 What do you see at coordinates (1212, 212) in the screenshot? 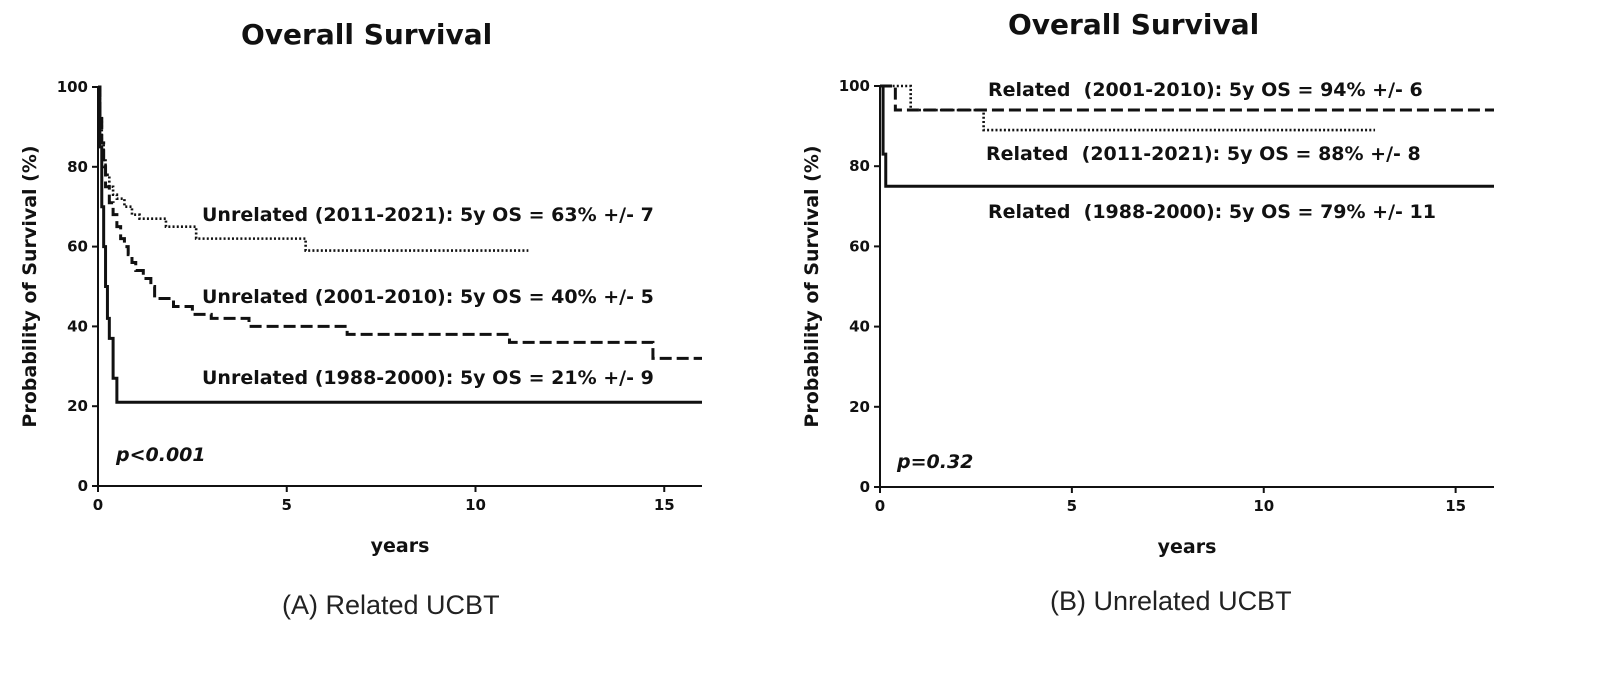
I see `series-label: Related (1988-2000): 5y OS = 79% +/- 11` at bounding box center [1212, 212].